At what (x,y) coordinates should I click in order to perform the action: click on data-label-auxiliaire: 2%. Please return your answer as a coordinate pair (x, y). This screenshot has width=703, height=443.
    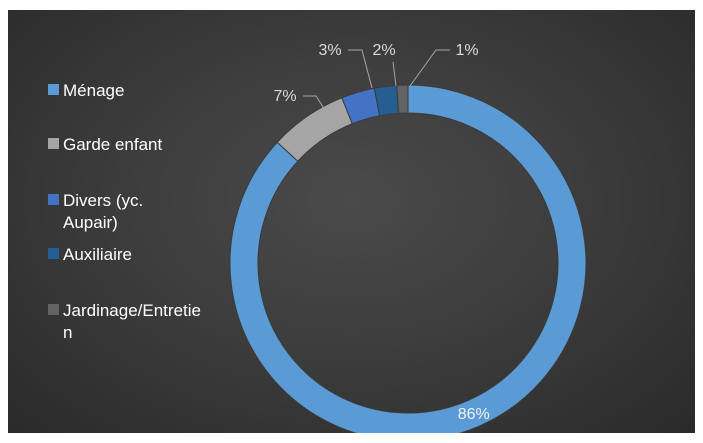
    Looking at the image, I should click on (383, 50).